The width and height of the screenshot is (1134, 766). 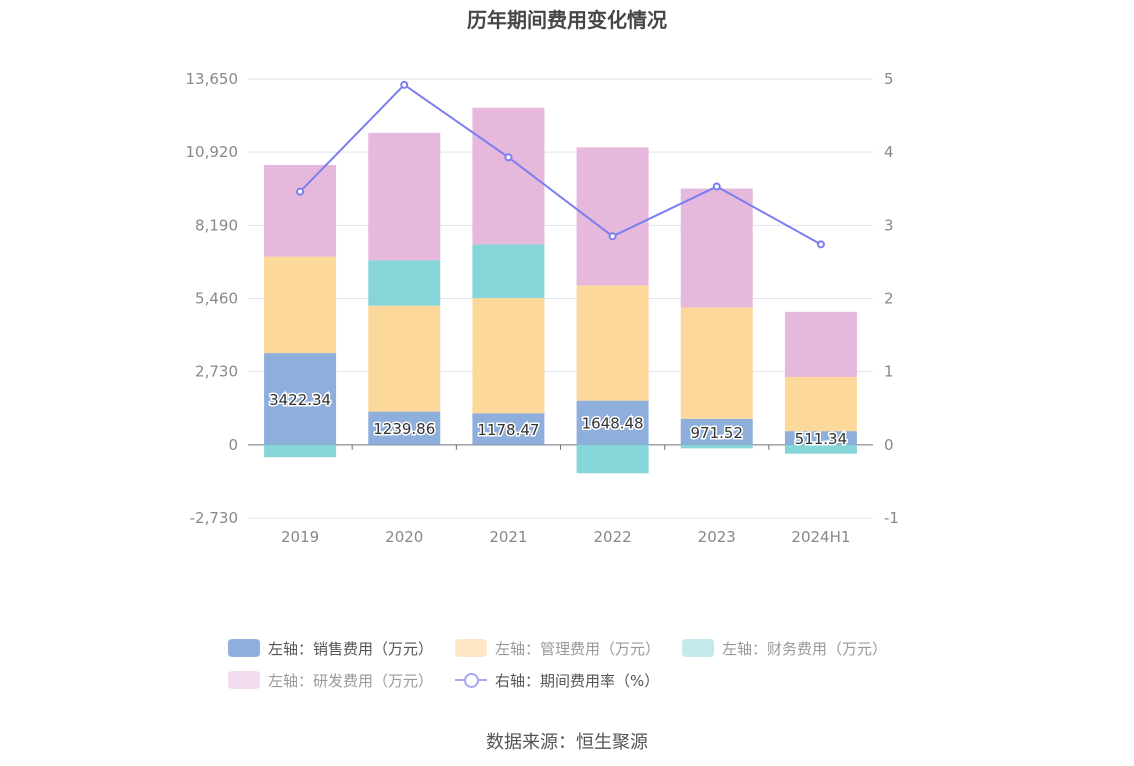 What do you see at coordinates (891, 518) in the screenshot?
I see `right-tick-label: -1` at bounding box center [891, 518].